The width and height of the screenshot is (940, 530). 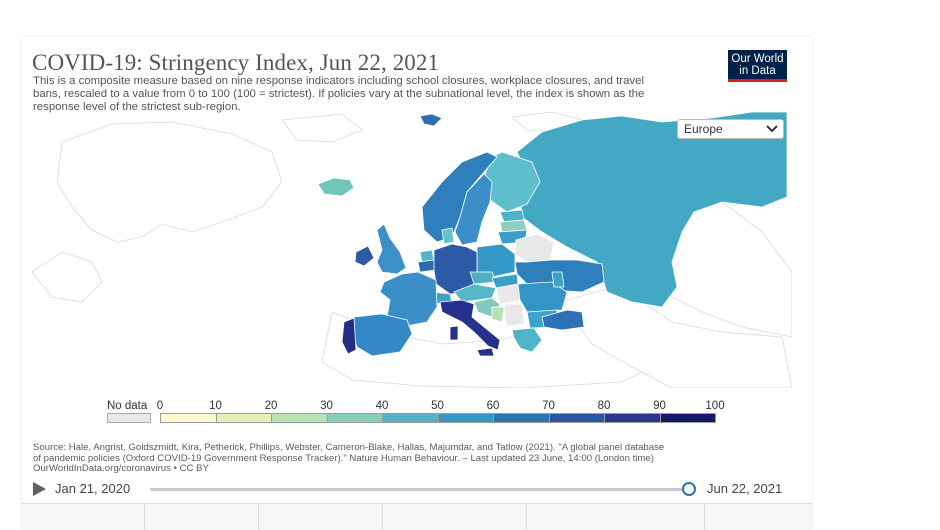 I want to click on region-sardinia, so click(x=454, y=333).